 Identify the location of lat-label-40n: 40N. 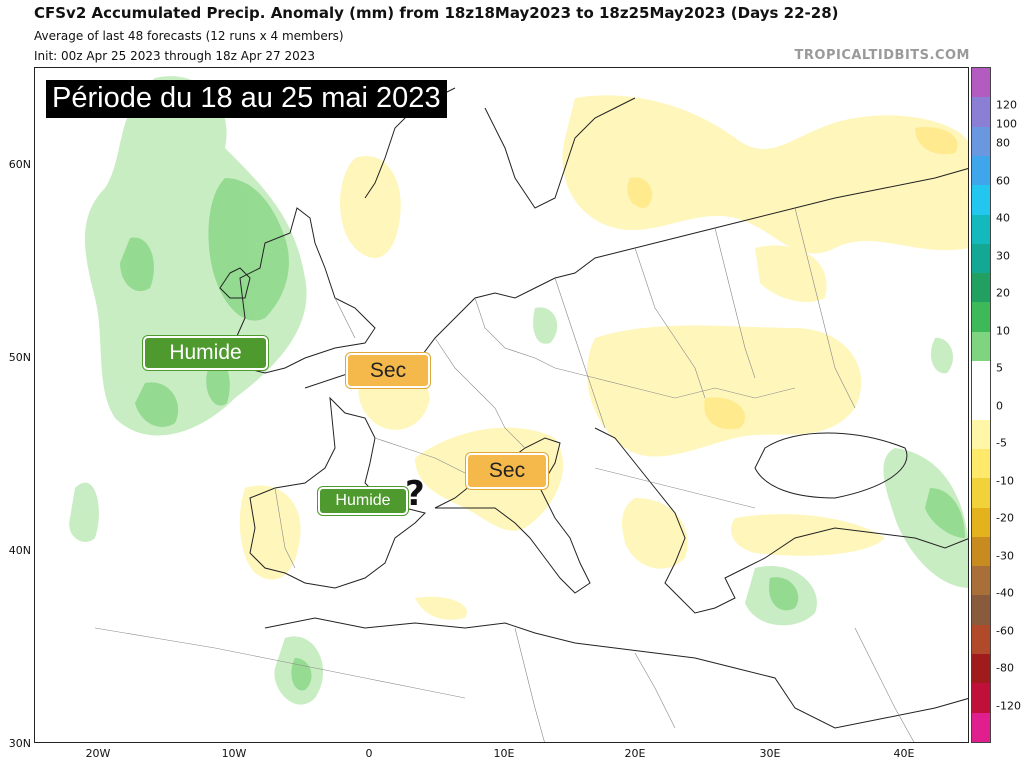
(19, 550).